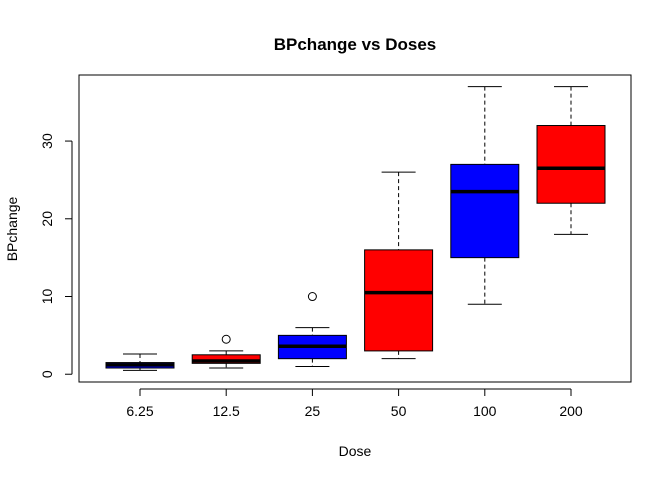 The image size is (672, 480). Describe the element at coordinates (56, 255) in the screenshot. I see `y-axis: 0 10 20 30` at that location.